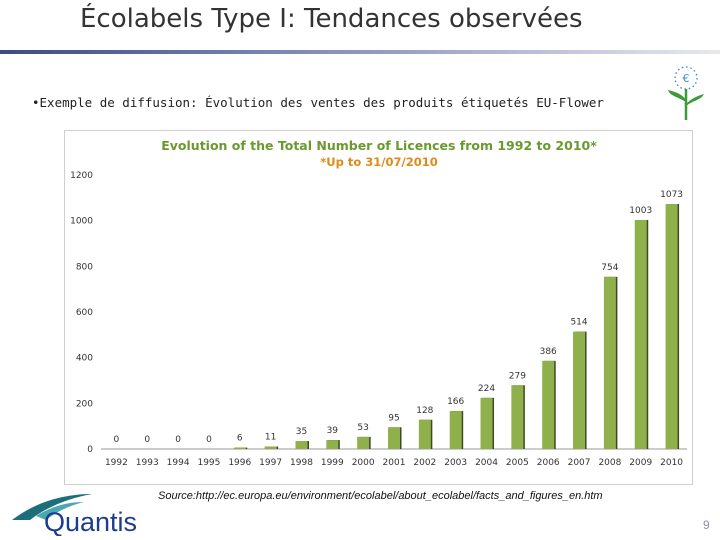 The width and height of the screenshot is (720, 540). Describe the element at coordinates (424, 463) in the screenshot. I see `x-tick-label: 2002` at that location.